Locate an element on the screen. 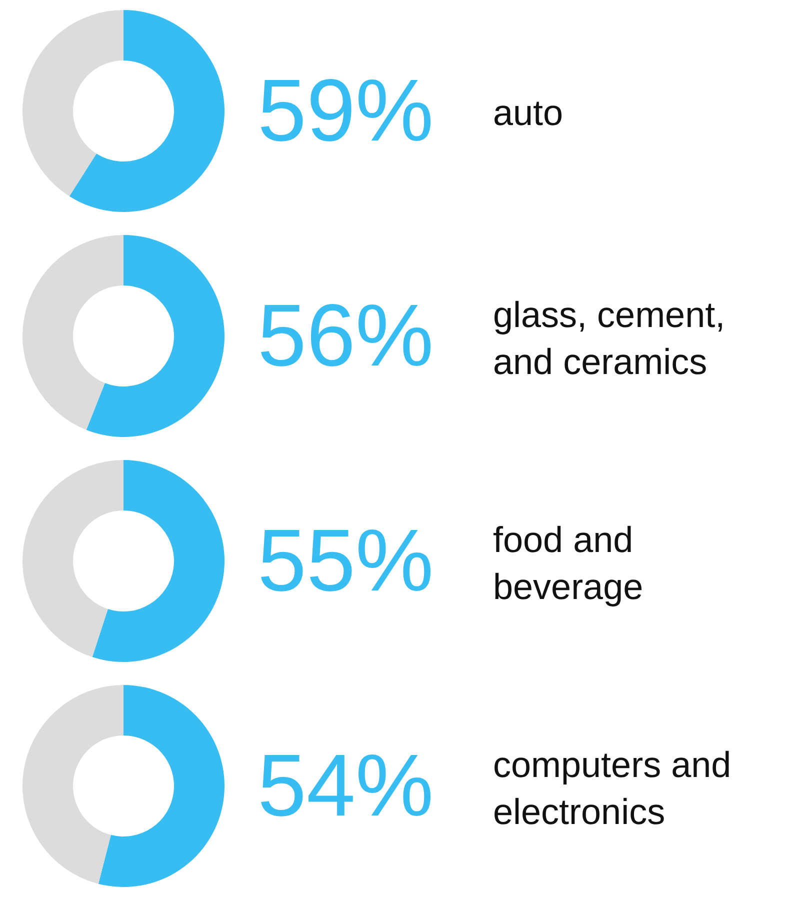 The image size is (805, 897). data-label: 56% is located at coordinates (346, 334).